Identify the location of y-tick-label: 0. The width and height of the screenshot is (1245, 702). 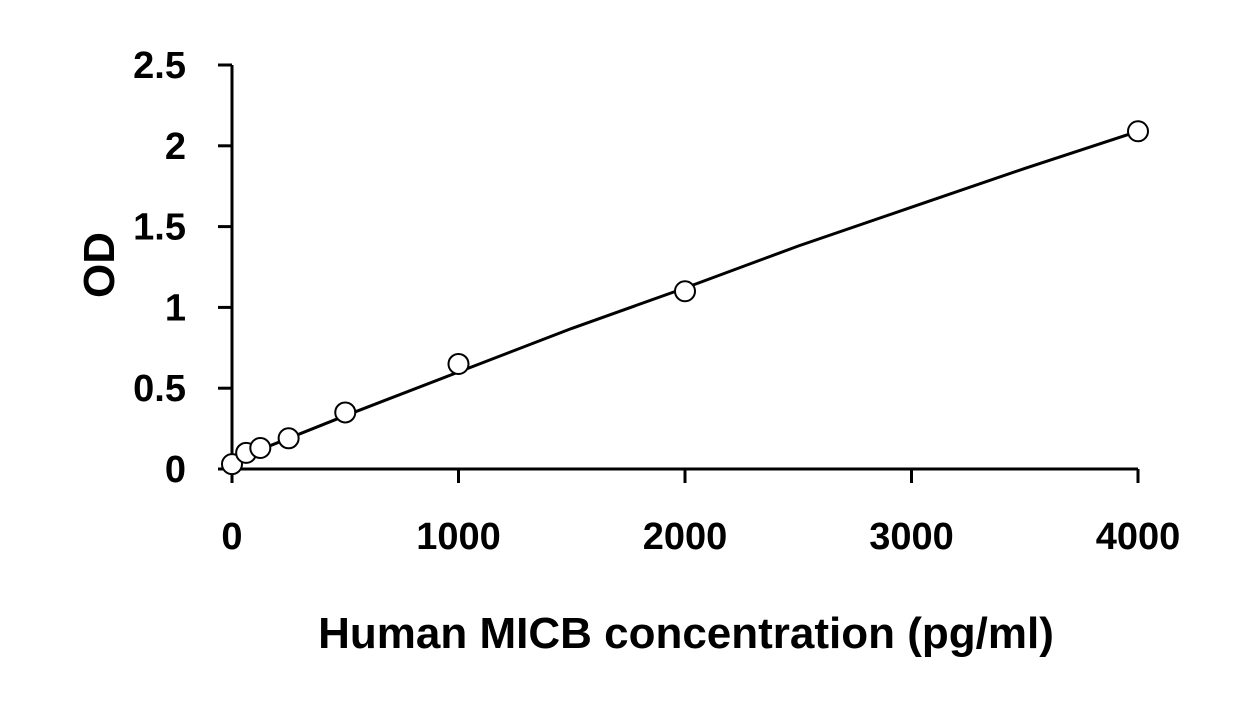
(175, 470).